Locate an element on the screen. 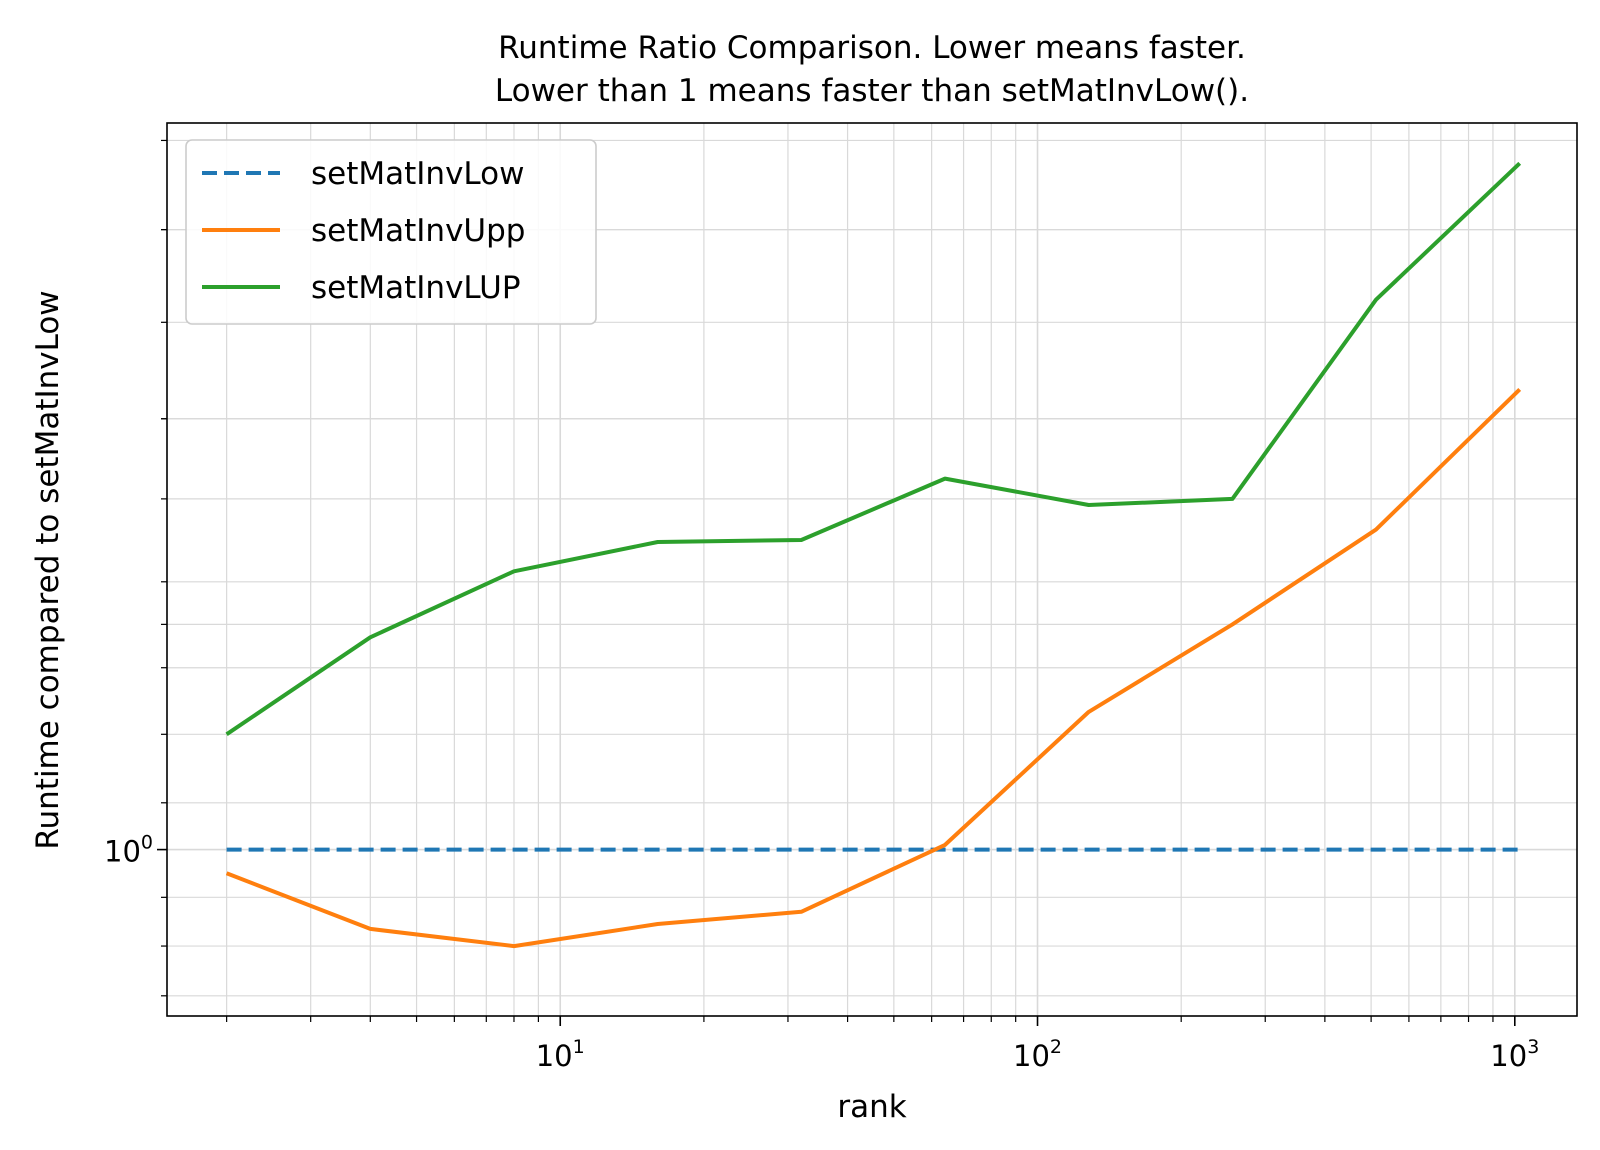 This screenshot has width=1600, height=1150. x-axis-label: rank is located at coordinates (871, 1107).